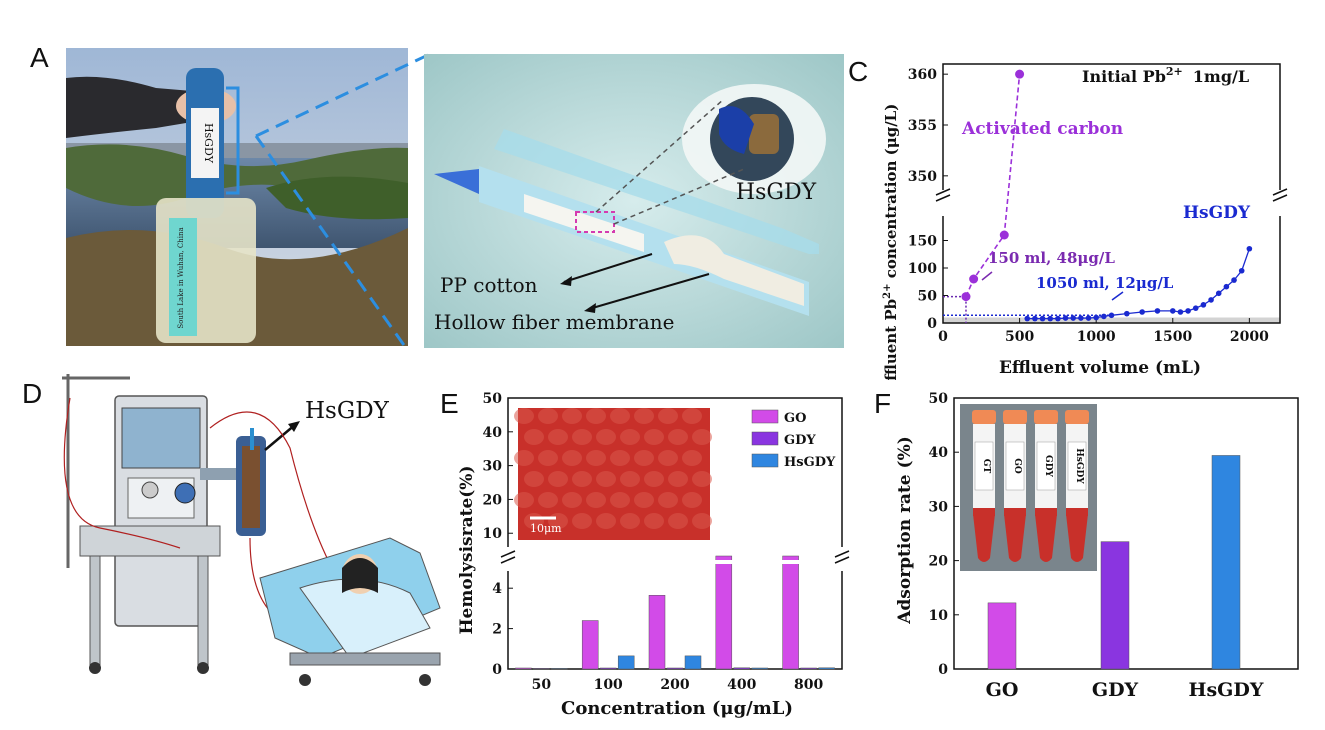  What do you see at coordinates (810, 462) in the screenshot?
I see `e-legend-label-hsgdy: HsGDY` at bounding box center [810, 462].